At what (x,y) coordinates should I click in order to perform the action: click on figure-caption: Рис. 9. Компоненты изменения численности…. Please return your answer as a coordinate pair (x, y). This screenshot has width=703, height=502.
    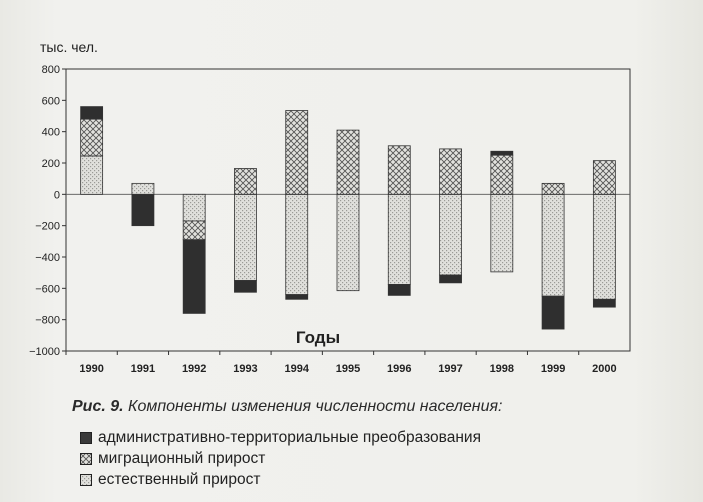
    Looking at the image, I should click on (287, 407).